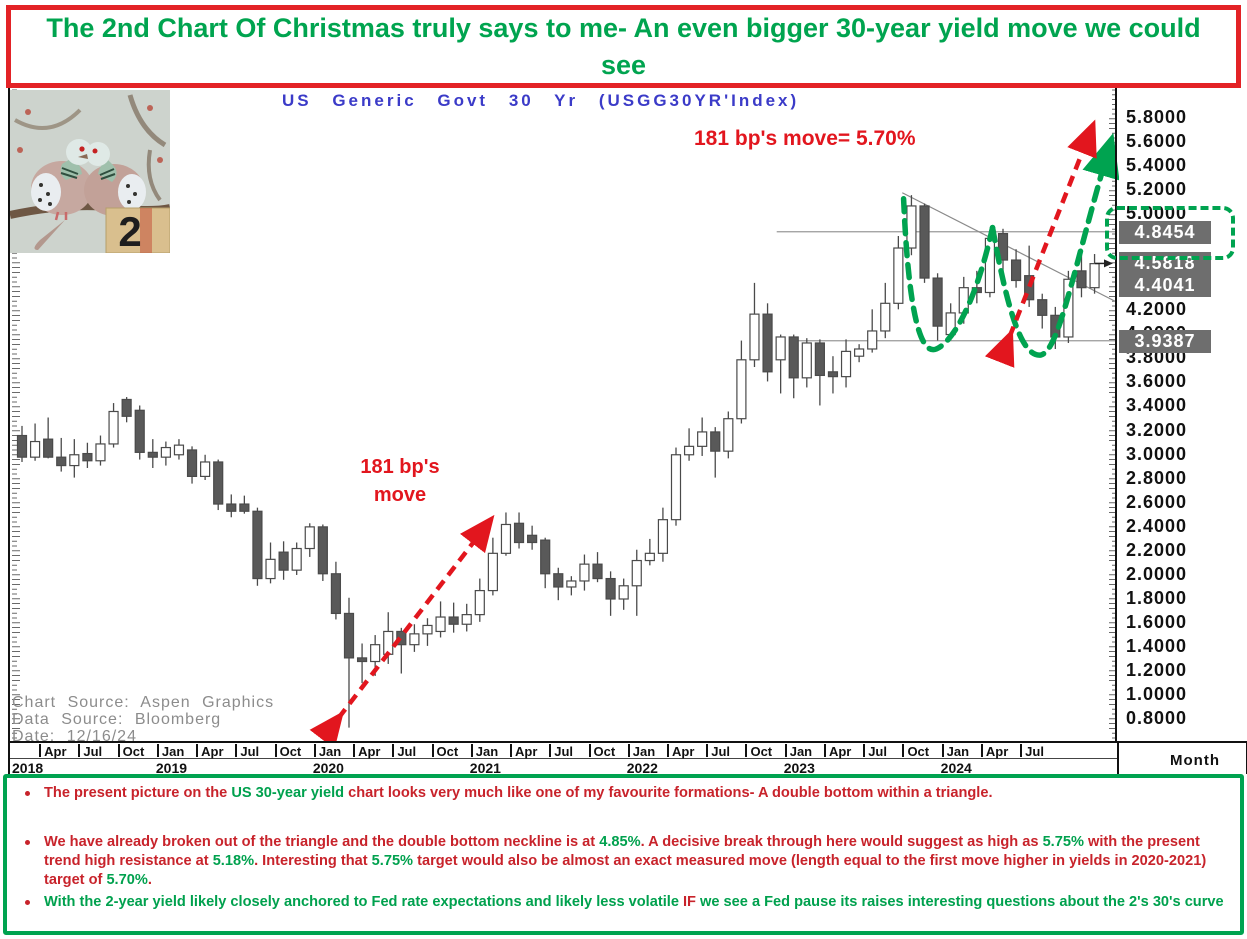  I want to click on y-axis-tick-label: 3.6000, so click(1157, 381).